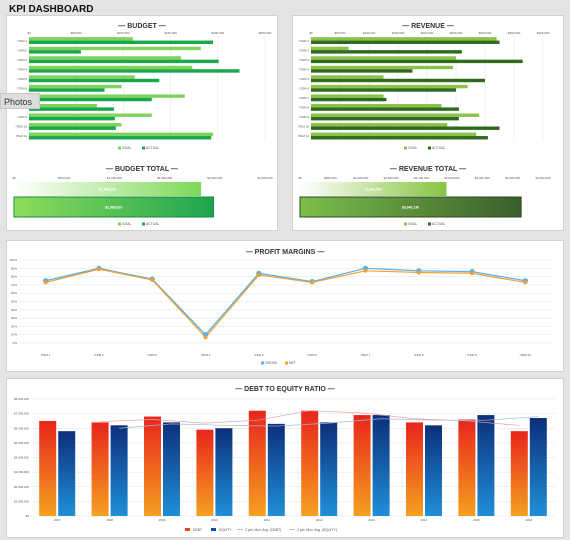 The image size is (570, 540). Describe the element at coordinates (514, 33) in the screenshot. I see `revenue-tick-label: $350,000` at that location.